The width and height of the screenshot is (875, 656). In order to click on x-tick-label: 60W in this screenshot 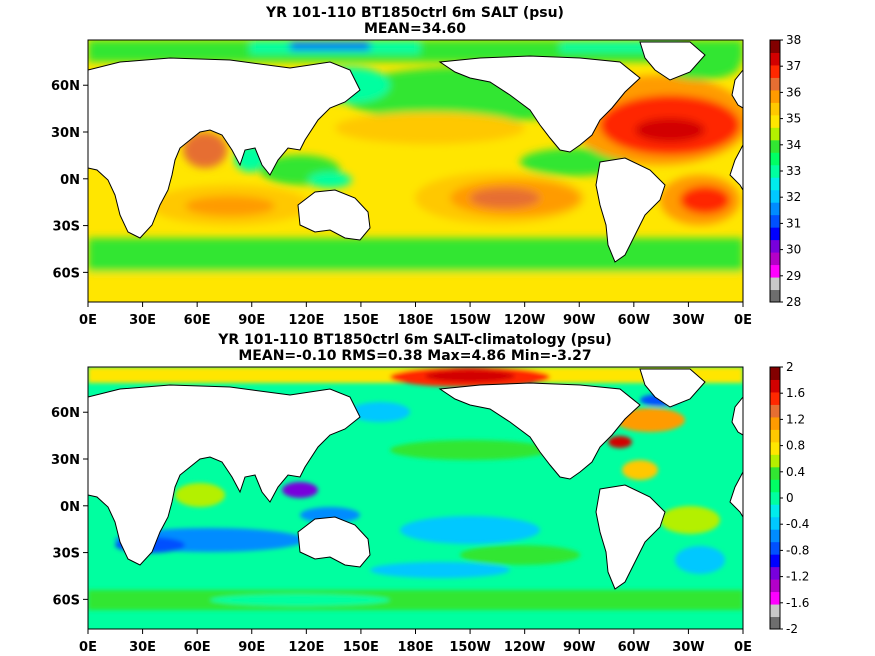, I will do `click(634, 647)`.